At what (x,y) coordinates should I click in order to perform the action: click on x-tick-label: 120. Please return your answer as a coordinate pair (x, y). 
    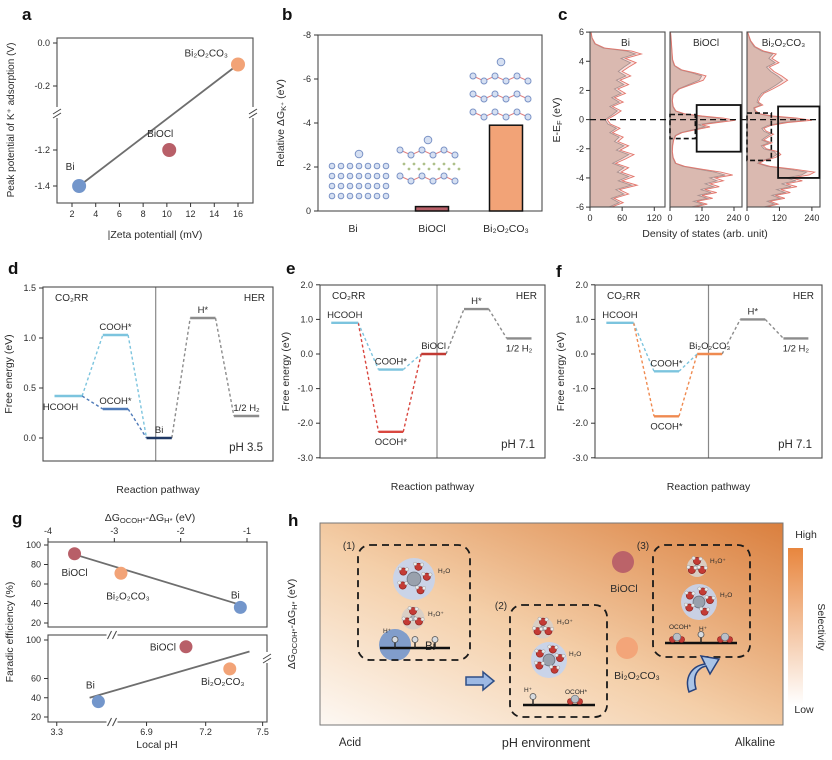
    Looking at the image, I should click on (654, 218).